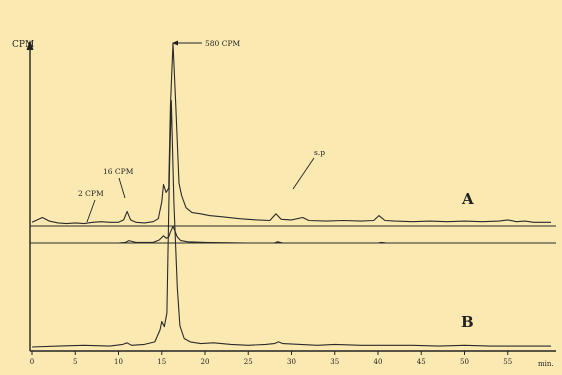  I want to click on annotation-580cpm-label: 580 CPM, so click(222, 43).